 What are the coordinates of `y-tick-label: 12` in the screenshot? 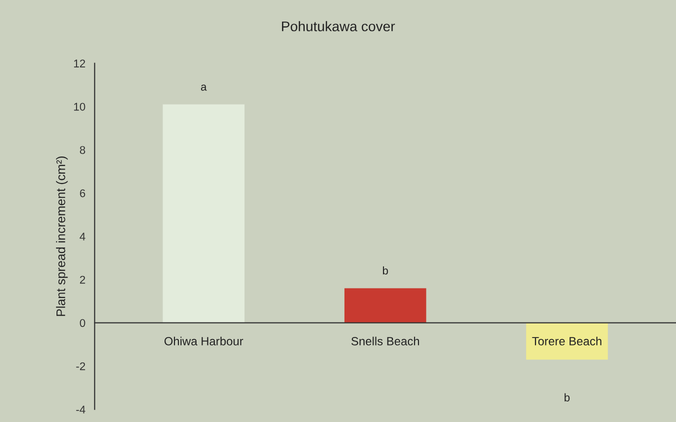 It's located at (80, 64).